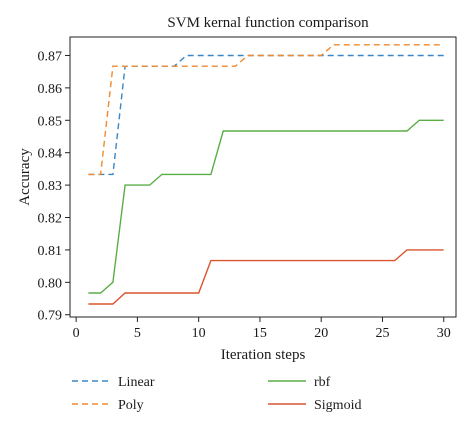  What do you see at coordinates (382, 333) in the screenshot?
I see `x-tick-label: 25` at bounding box center [382, 333].